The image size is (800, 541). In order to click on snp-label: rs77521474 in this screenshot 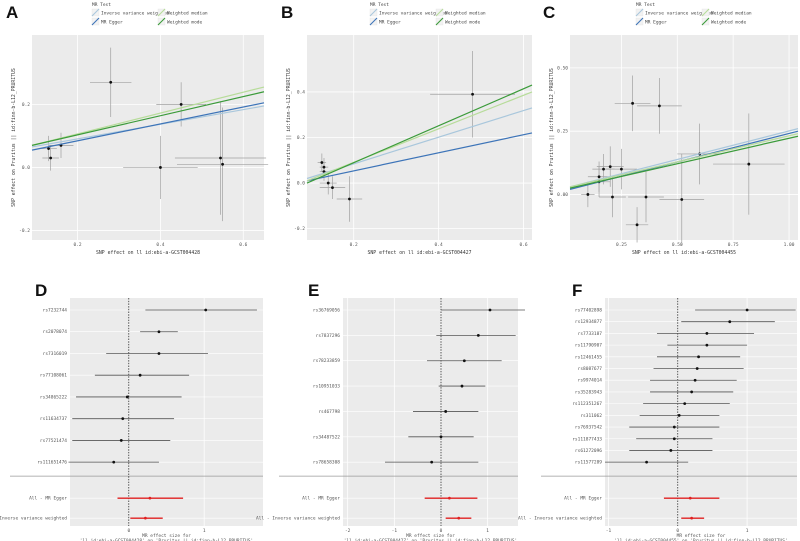, I will do `click(53, 441)`.